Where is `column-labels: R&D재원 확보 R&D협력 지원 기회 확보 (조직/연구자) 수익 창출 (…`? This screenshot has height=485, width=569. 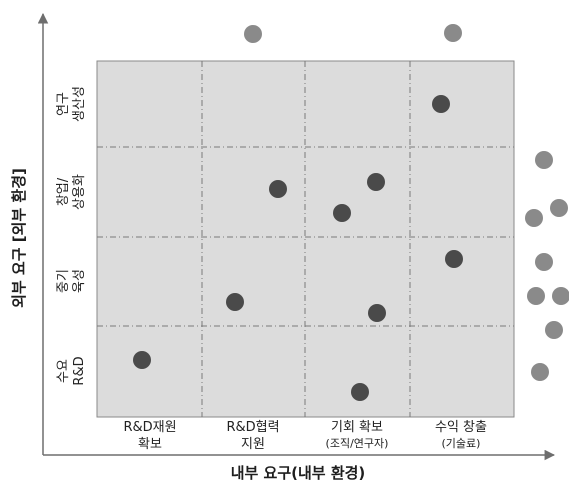
column-labels: R&D재원 확보 R&D협력 지원 기회 확보 (조직/연구자) 수익 창출 (… is located at coordinates (305, 436).